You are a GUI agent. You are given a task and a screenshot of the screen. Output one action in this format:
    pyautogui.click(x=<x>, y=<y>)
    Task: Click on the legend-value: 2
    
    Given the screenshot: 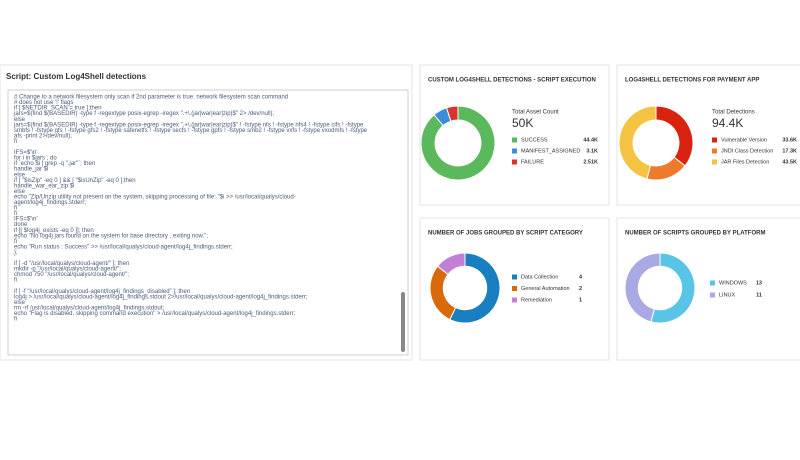 What is the action you would take?
    pyautogui.click(x=580, y=289)
    